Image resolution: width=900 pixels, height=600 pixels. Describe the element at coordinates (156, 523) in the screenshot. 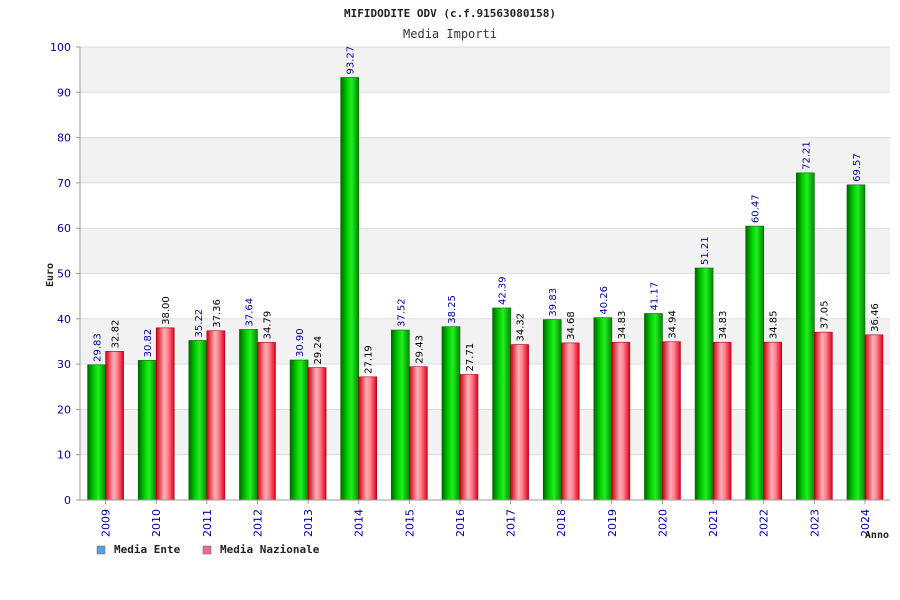

I see `x-tick-label: 2010` at that location.